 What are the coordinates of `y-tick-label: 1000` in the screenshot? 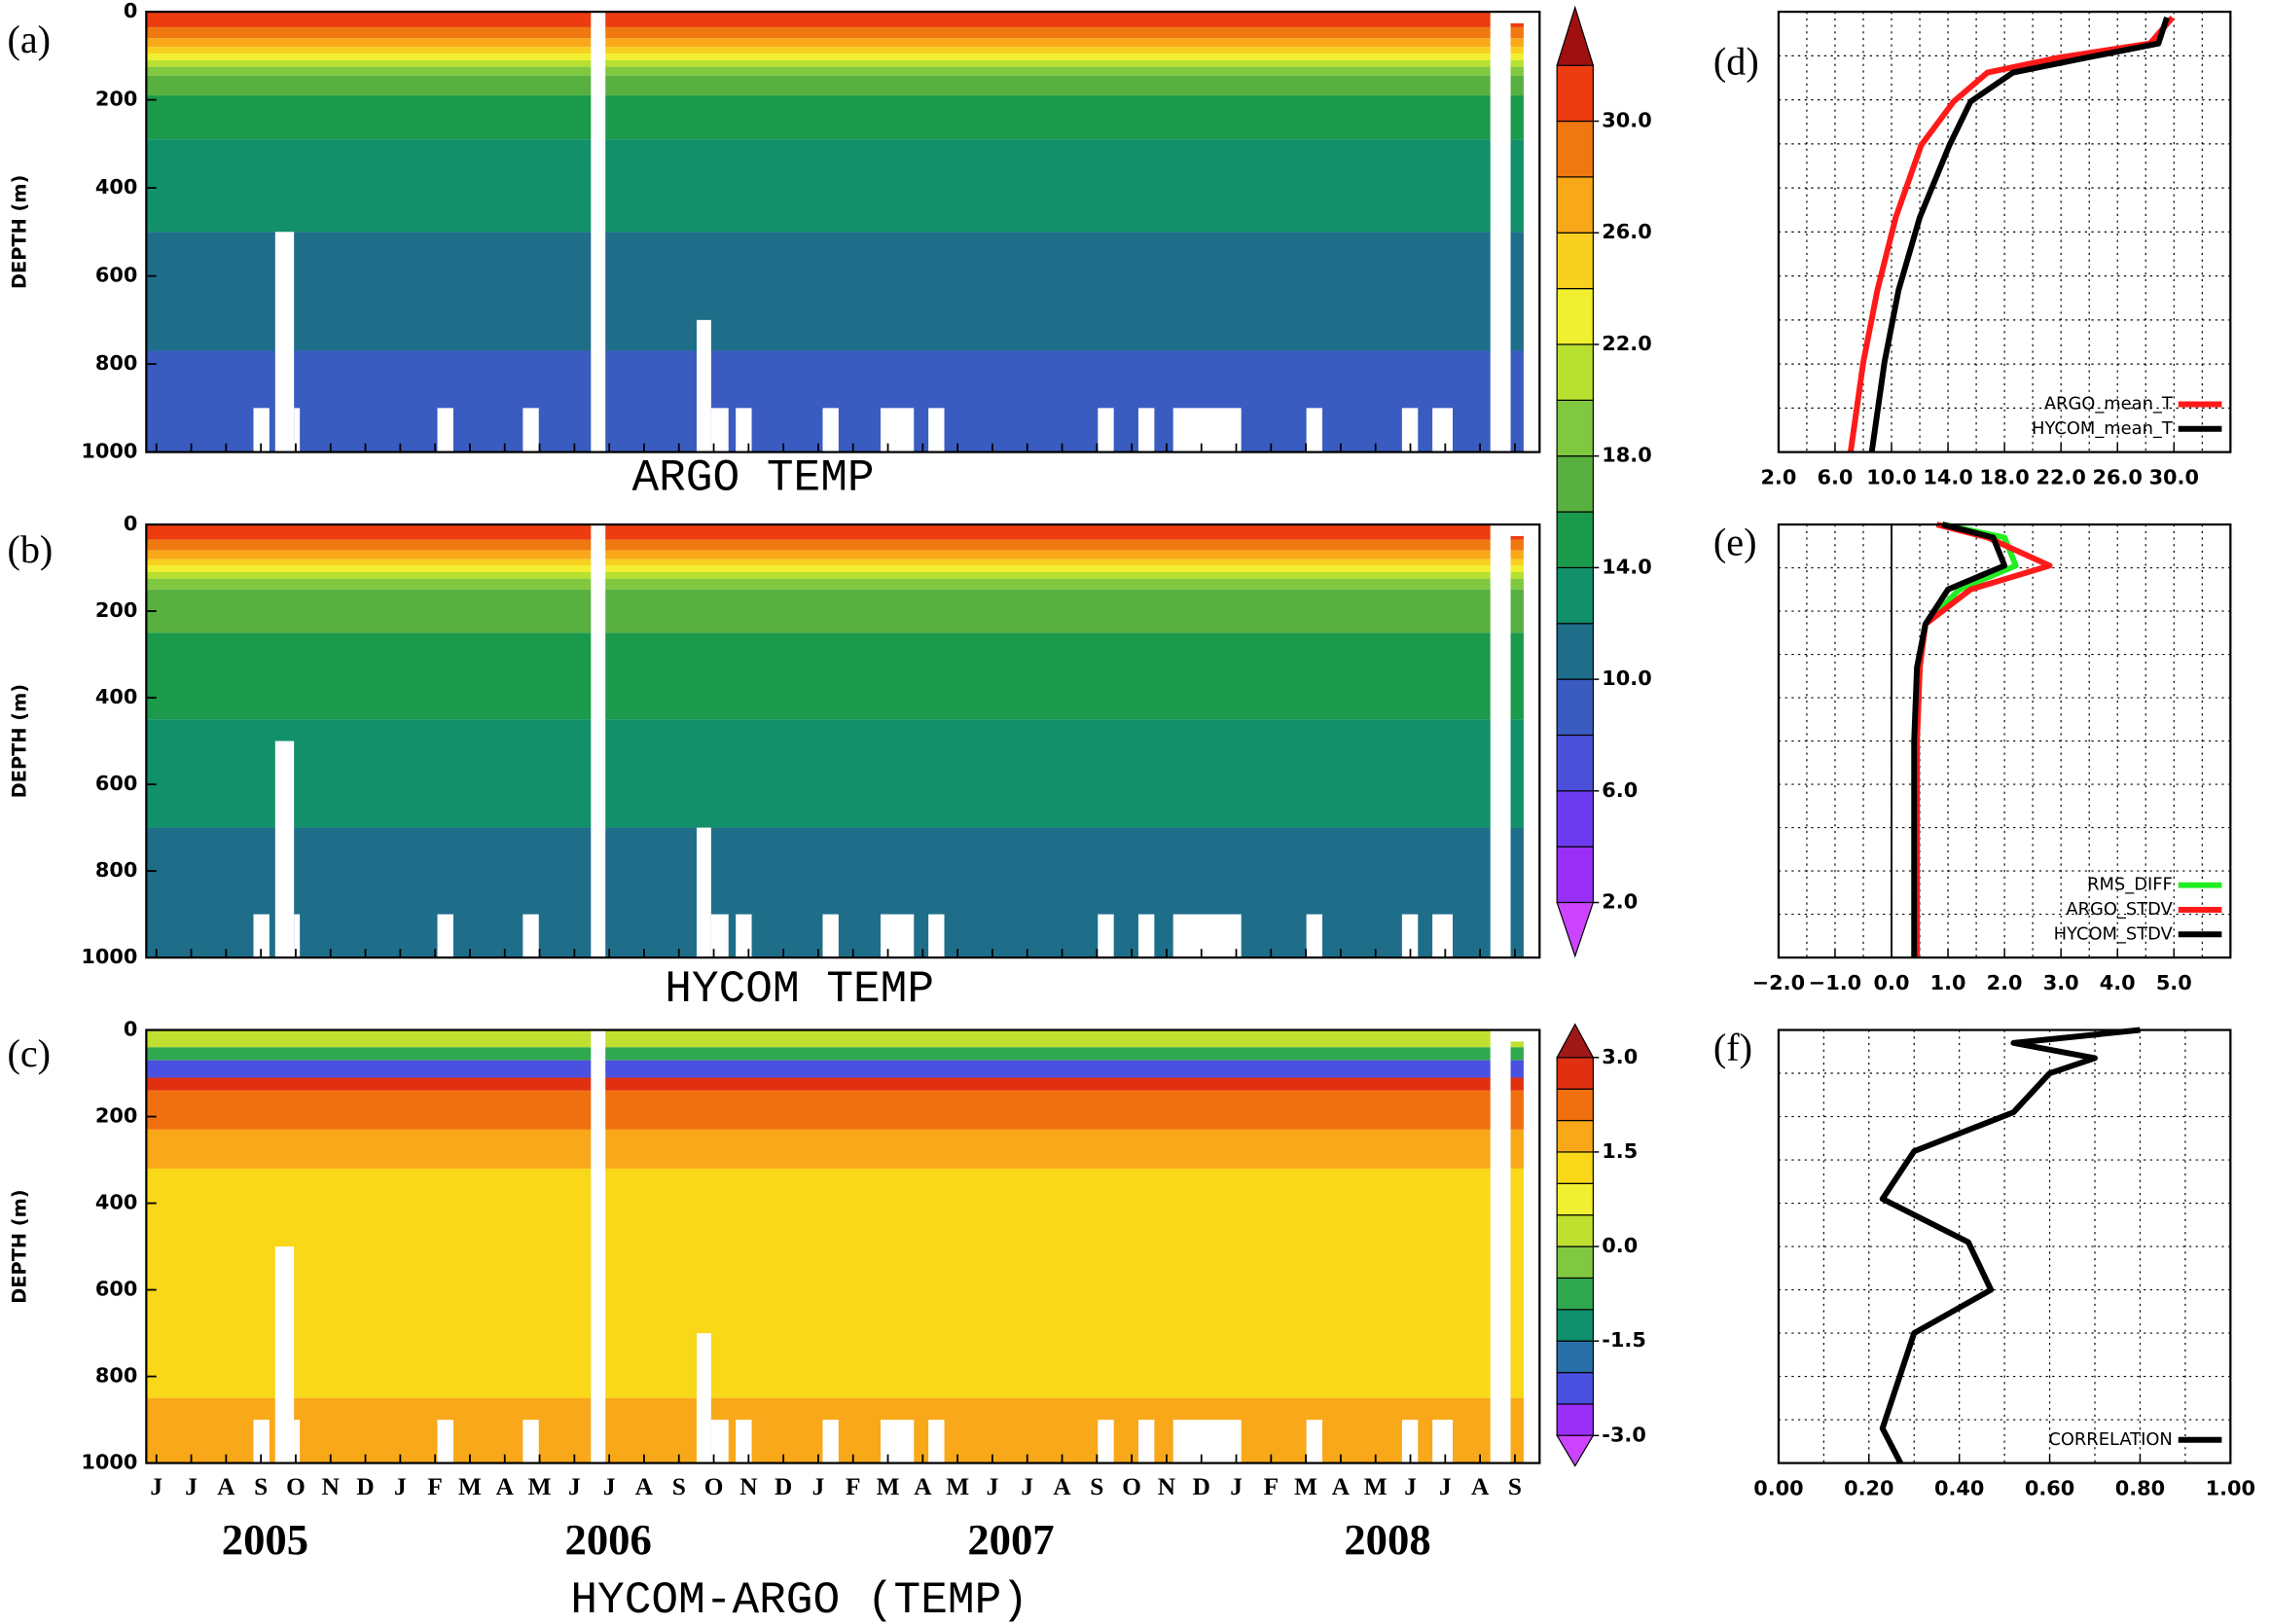 It's located at (109, 451).